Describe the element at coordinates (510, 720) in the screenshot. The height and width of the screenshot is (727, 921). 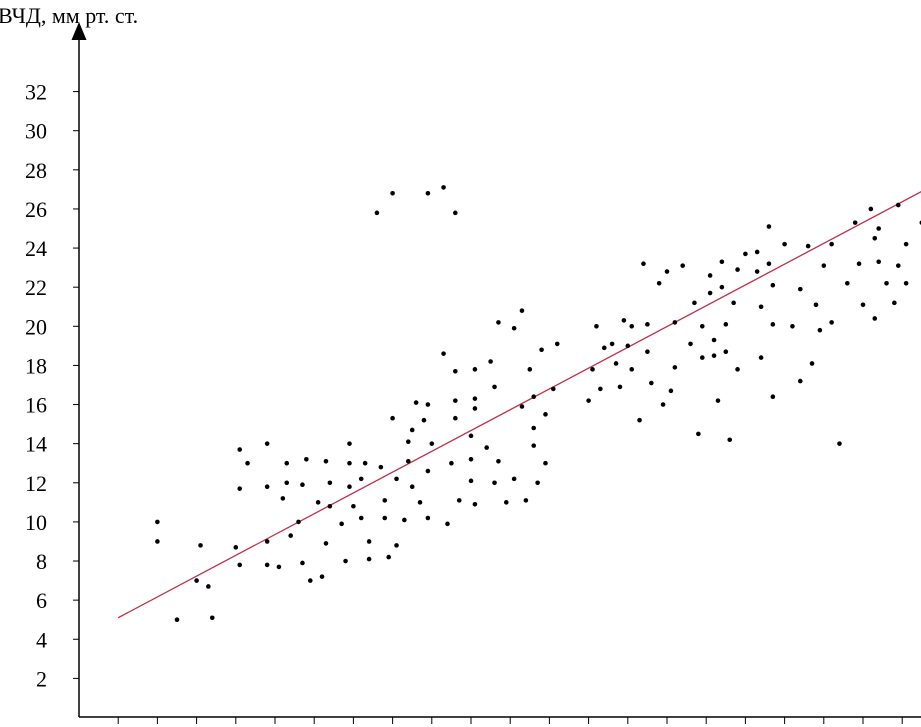
I see `x-axis-ticks` at that location.